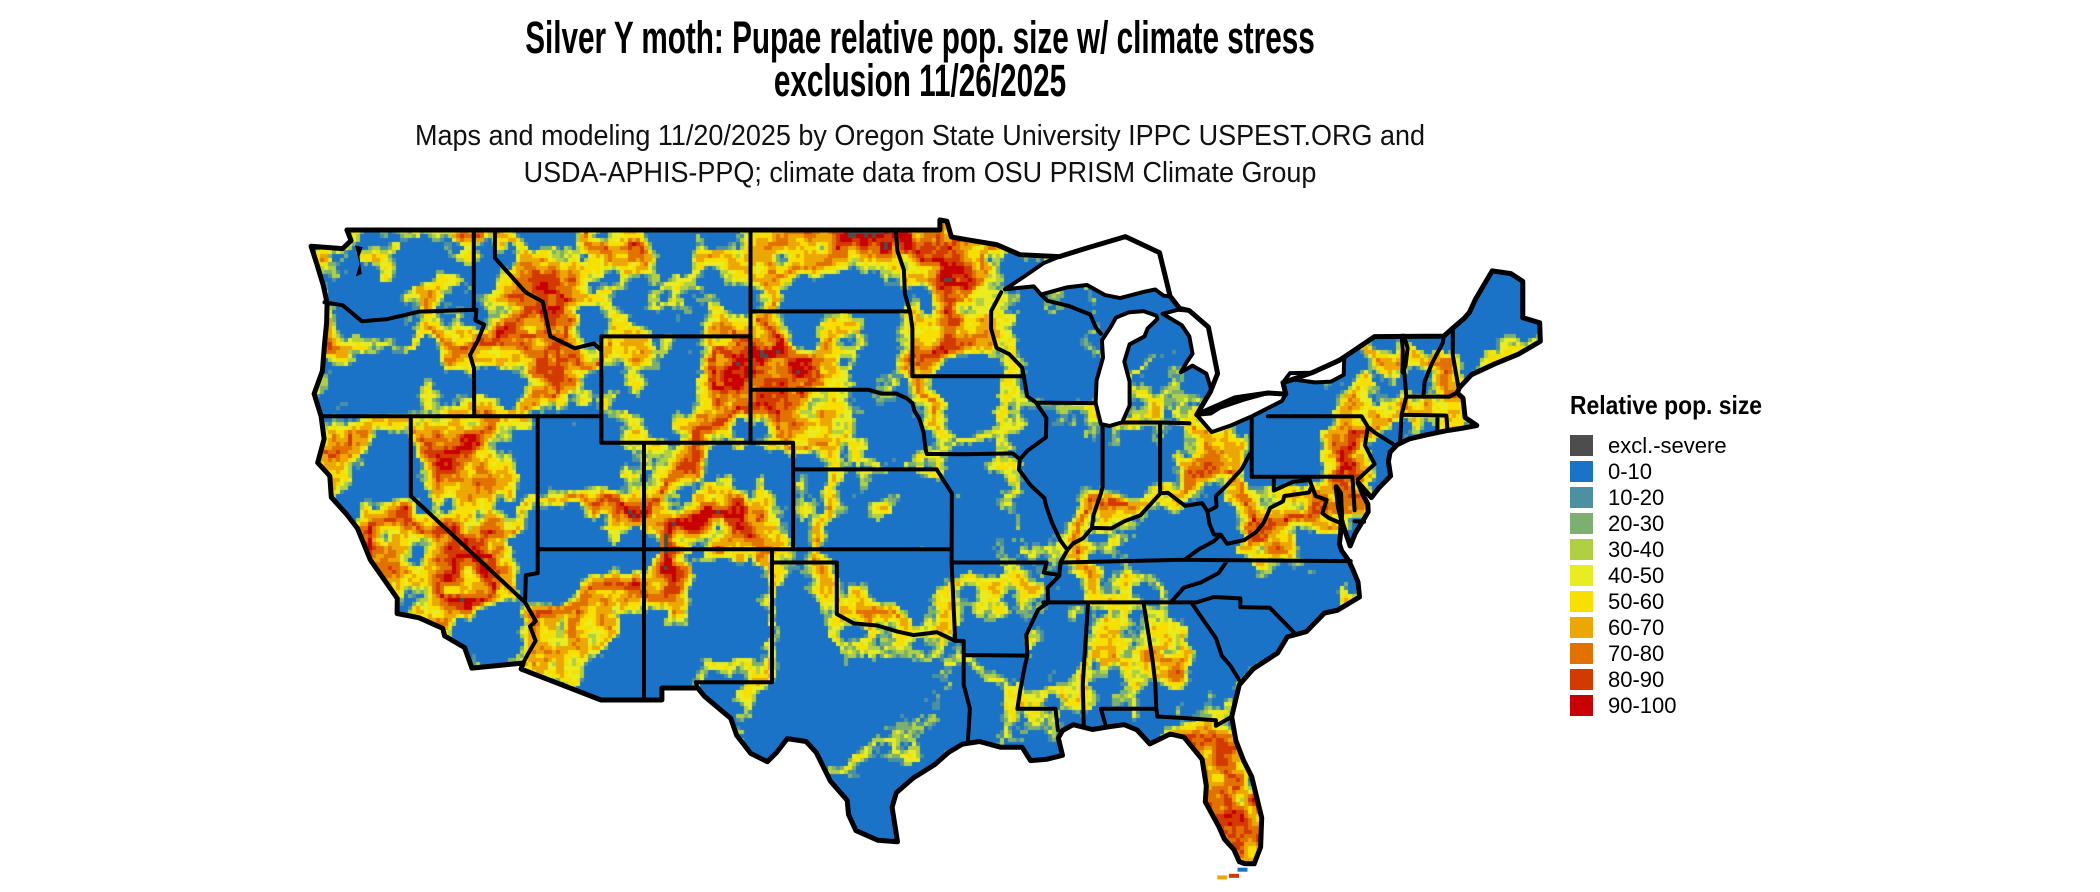  Describe the element at coordinates (1720, 705) in the screenshot. I see `legend-item: 90-100` at that location.